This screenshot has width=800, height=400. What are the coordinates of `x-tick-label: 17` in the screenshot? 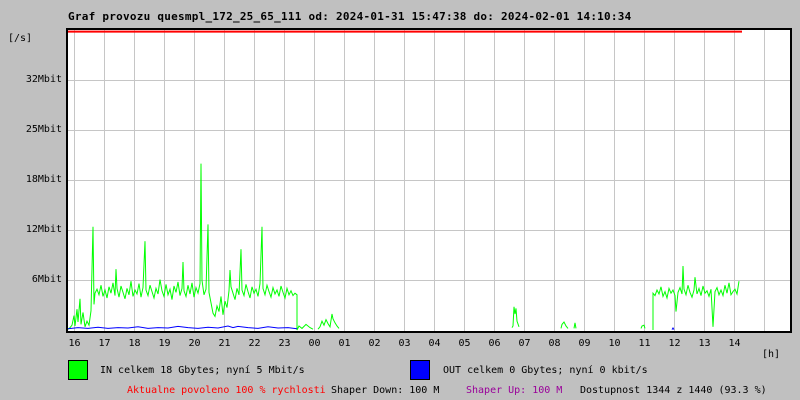 It's located at (104, 343).